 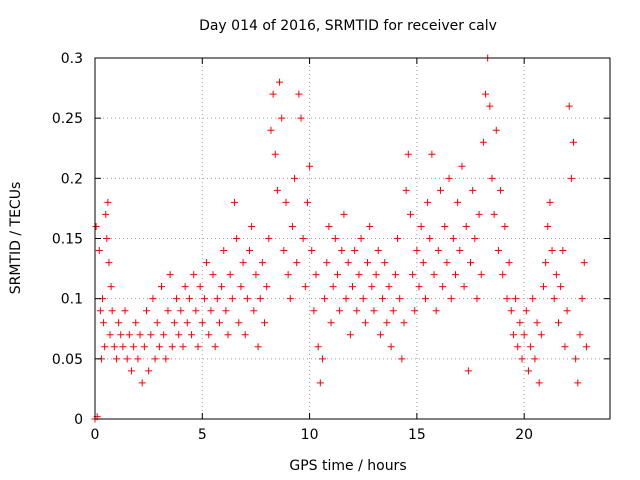 What do you see at coordinates (202, 435) in the screenshot?
I see `x-tick-label: 5` at bounding box center [202, 435].